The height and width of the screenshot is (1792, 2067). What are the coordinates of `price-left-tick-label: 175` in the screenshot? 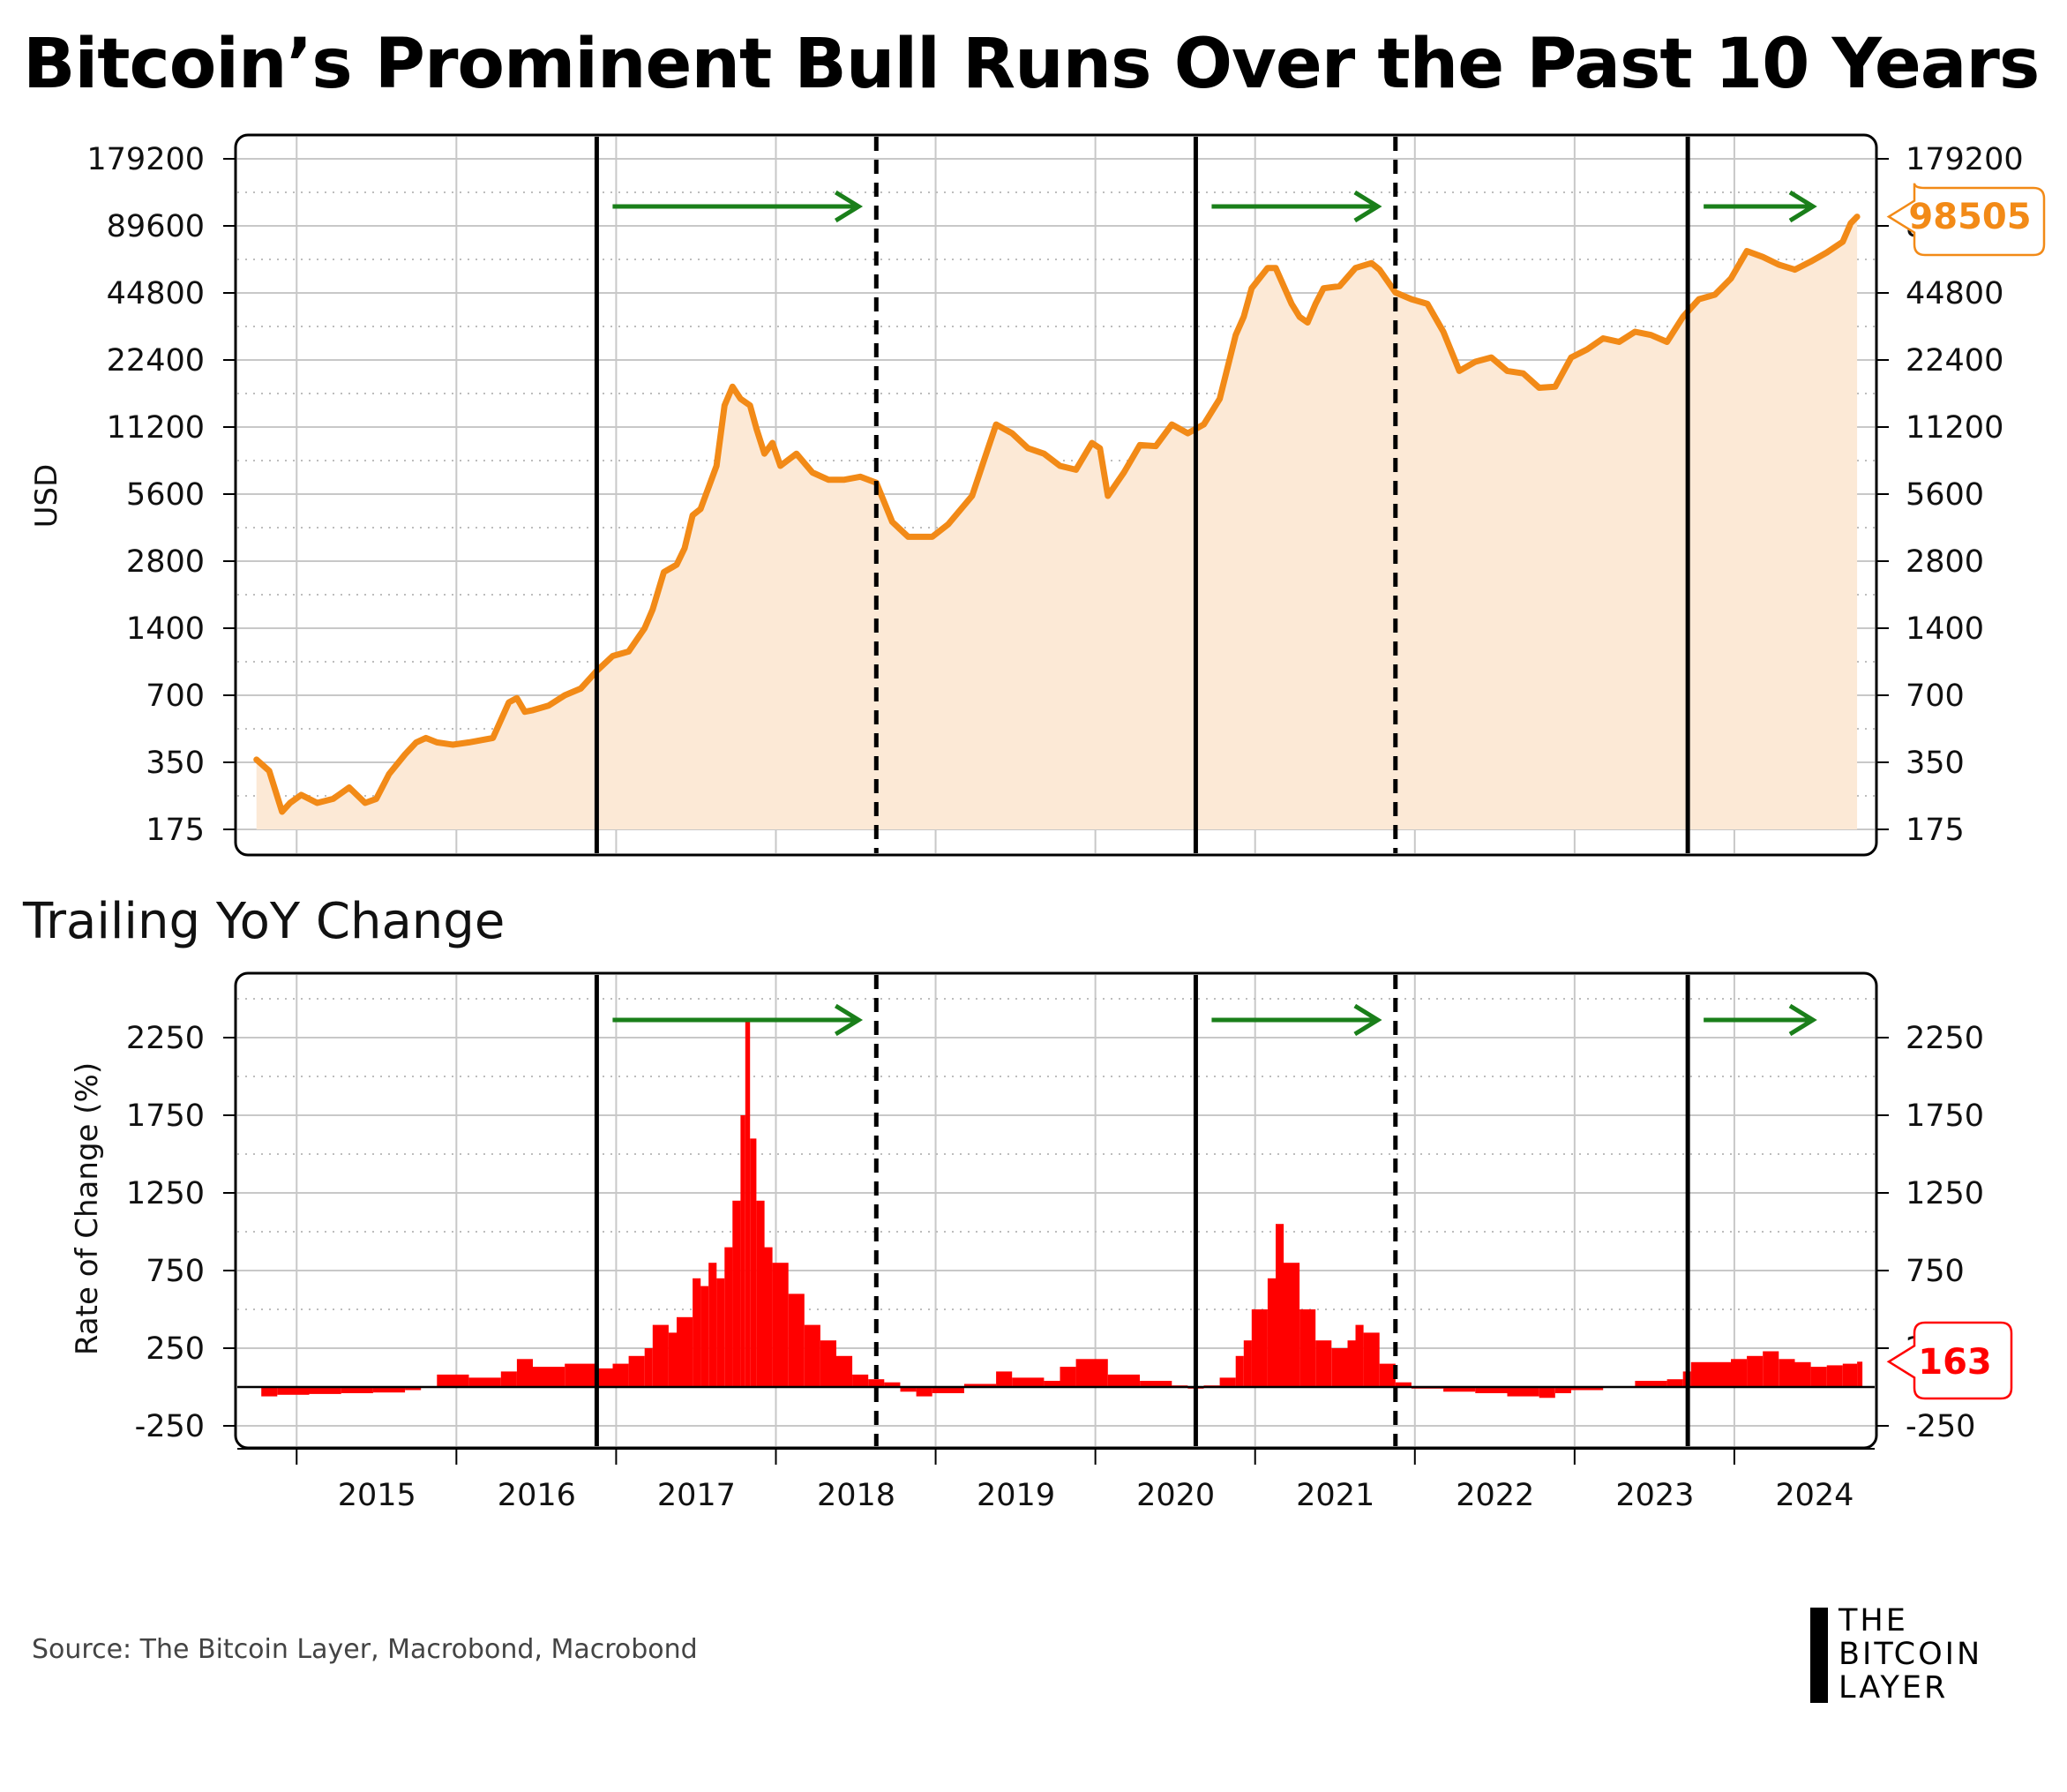 It's located at (175, 830).